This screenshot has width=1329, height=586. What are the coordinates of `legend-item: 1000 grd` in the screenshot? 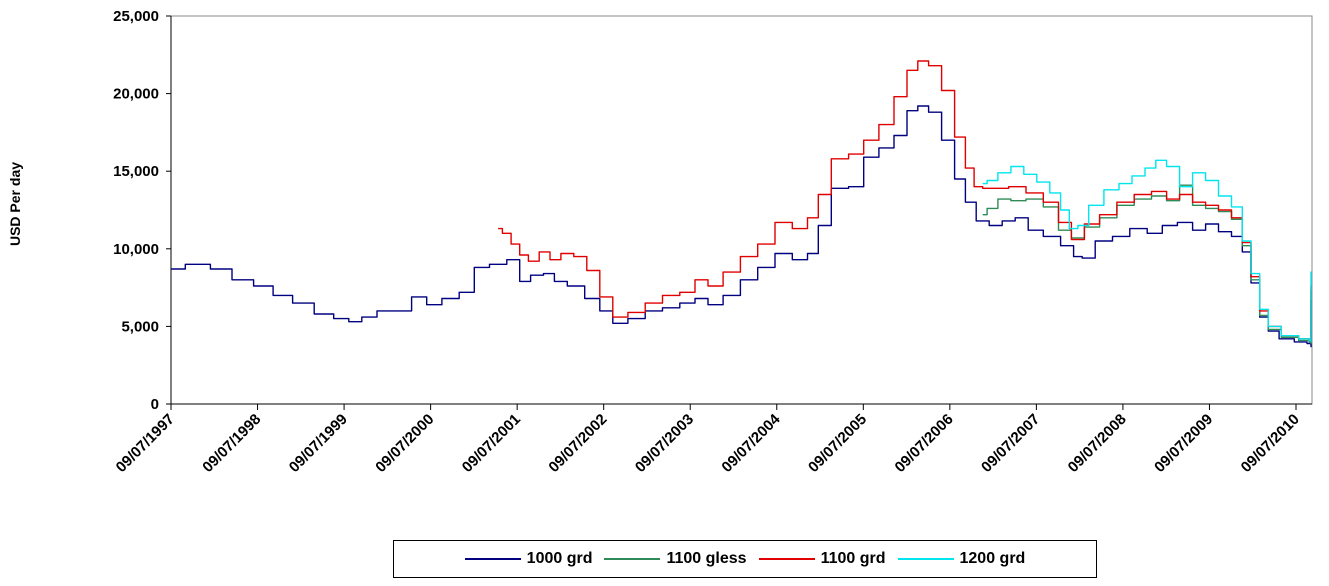 It's located at (528, 559).